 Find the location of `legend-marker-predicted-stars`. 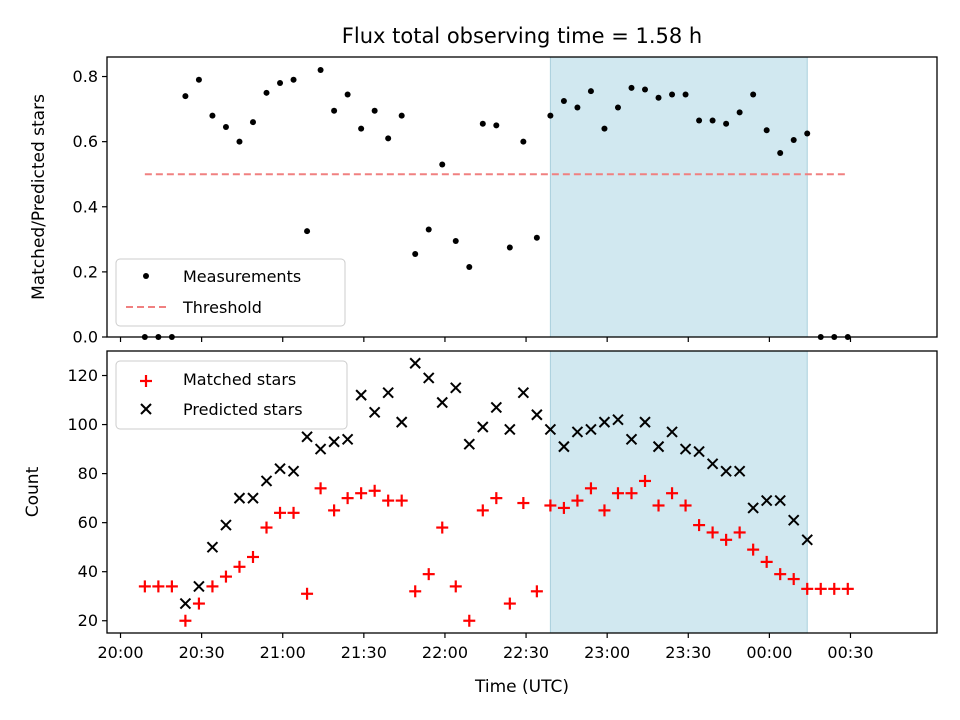

legend-marker-predicted-stars is located at coordinates (146, 409).